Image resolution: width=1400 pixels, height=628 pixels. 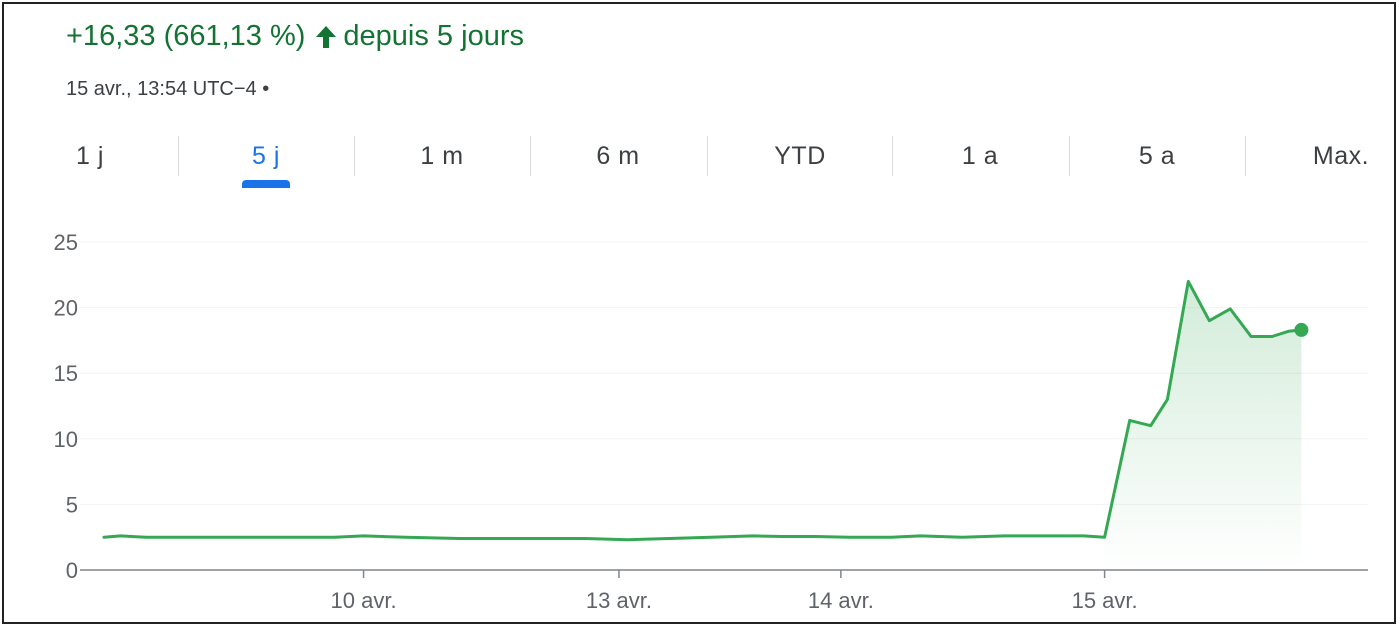 I want to click on y-tick-label: 20, so click(x=66, y=308).